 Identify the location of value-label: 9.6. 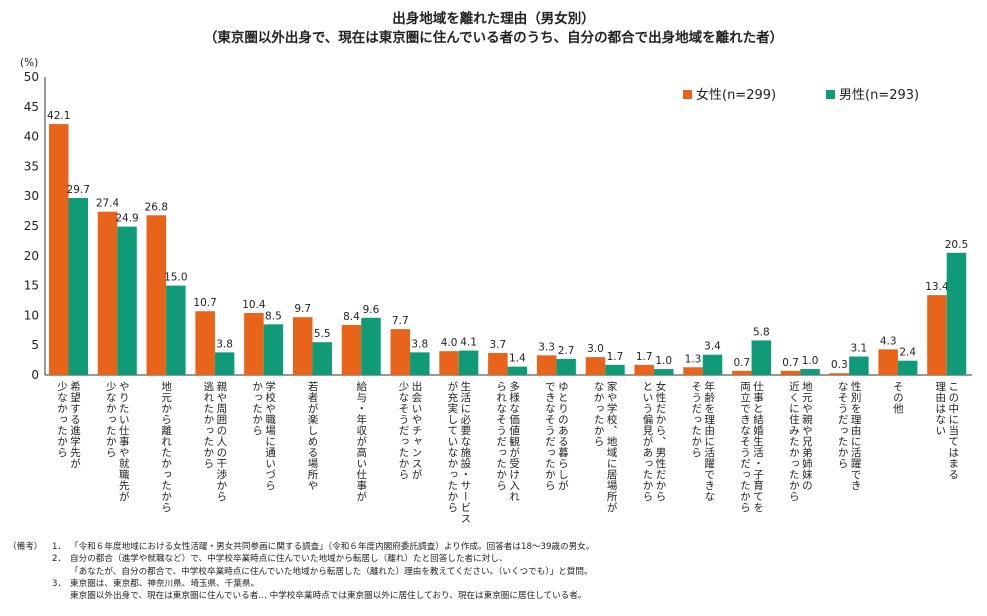
(371, 310).